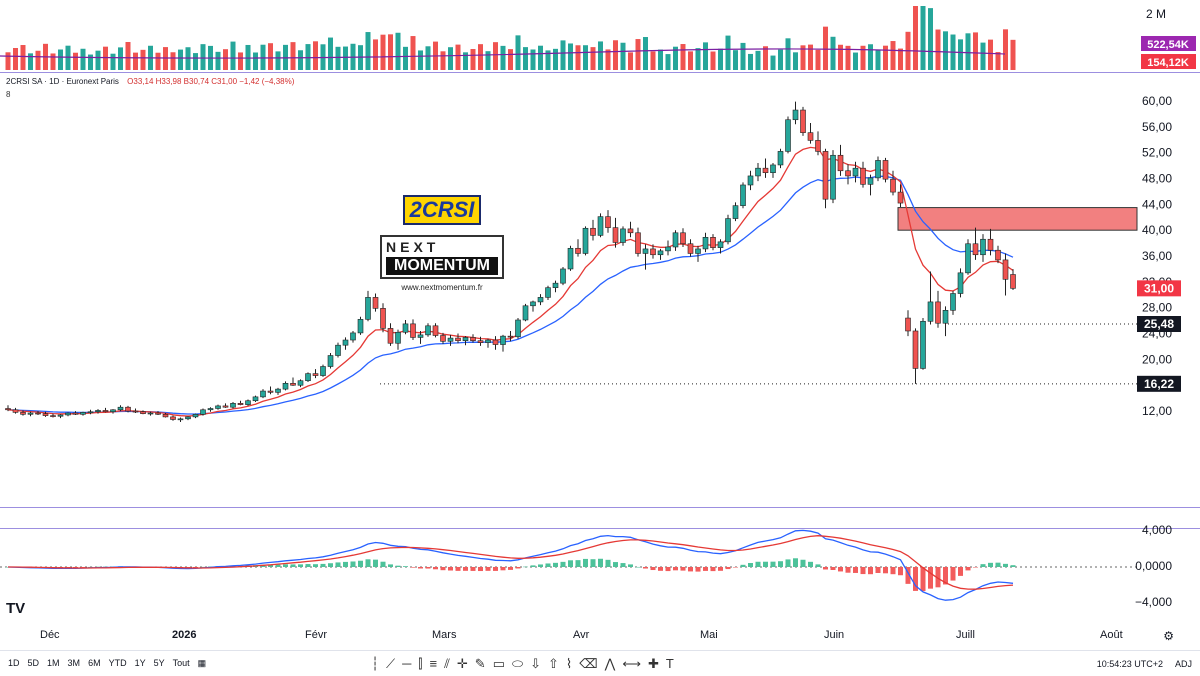 This screenshot has height=676, width=1200. What do you see at coordinates (1129, 663) in the screenshot?
I see `clock-display: 10:54:23 UTC+2` at bounding box center [1129, 663].